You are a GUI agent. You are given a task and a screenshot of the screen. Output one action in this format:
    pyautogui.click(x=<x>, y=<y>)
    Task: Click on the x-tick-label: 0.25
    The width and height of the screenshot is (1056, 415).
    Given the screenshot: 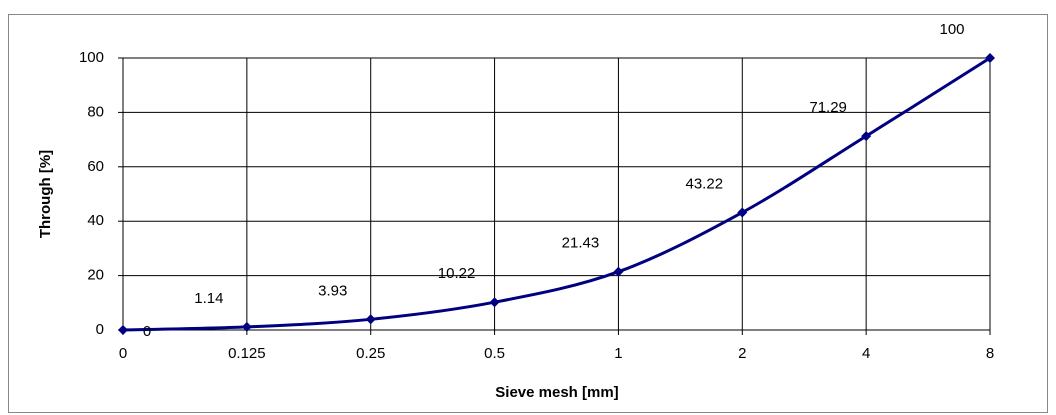 What is the action you would take?
    pyautogui.click(x=370, y=353)
    